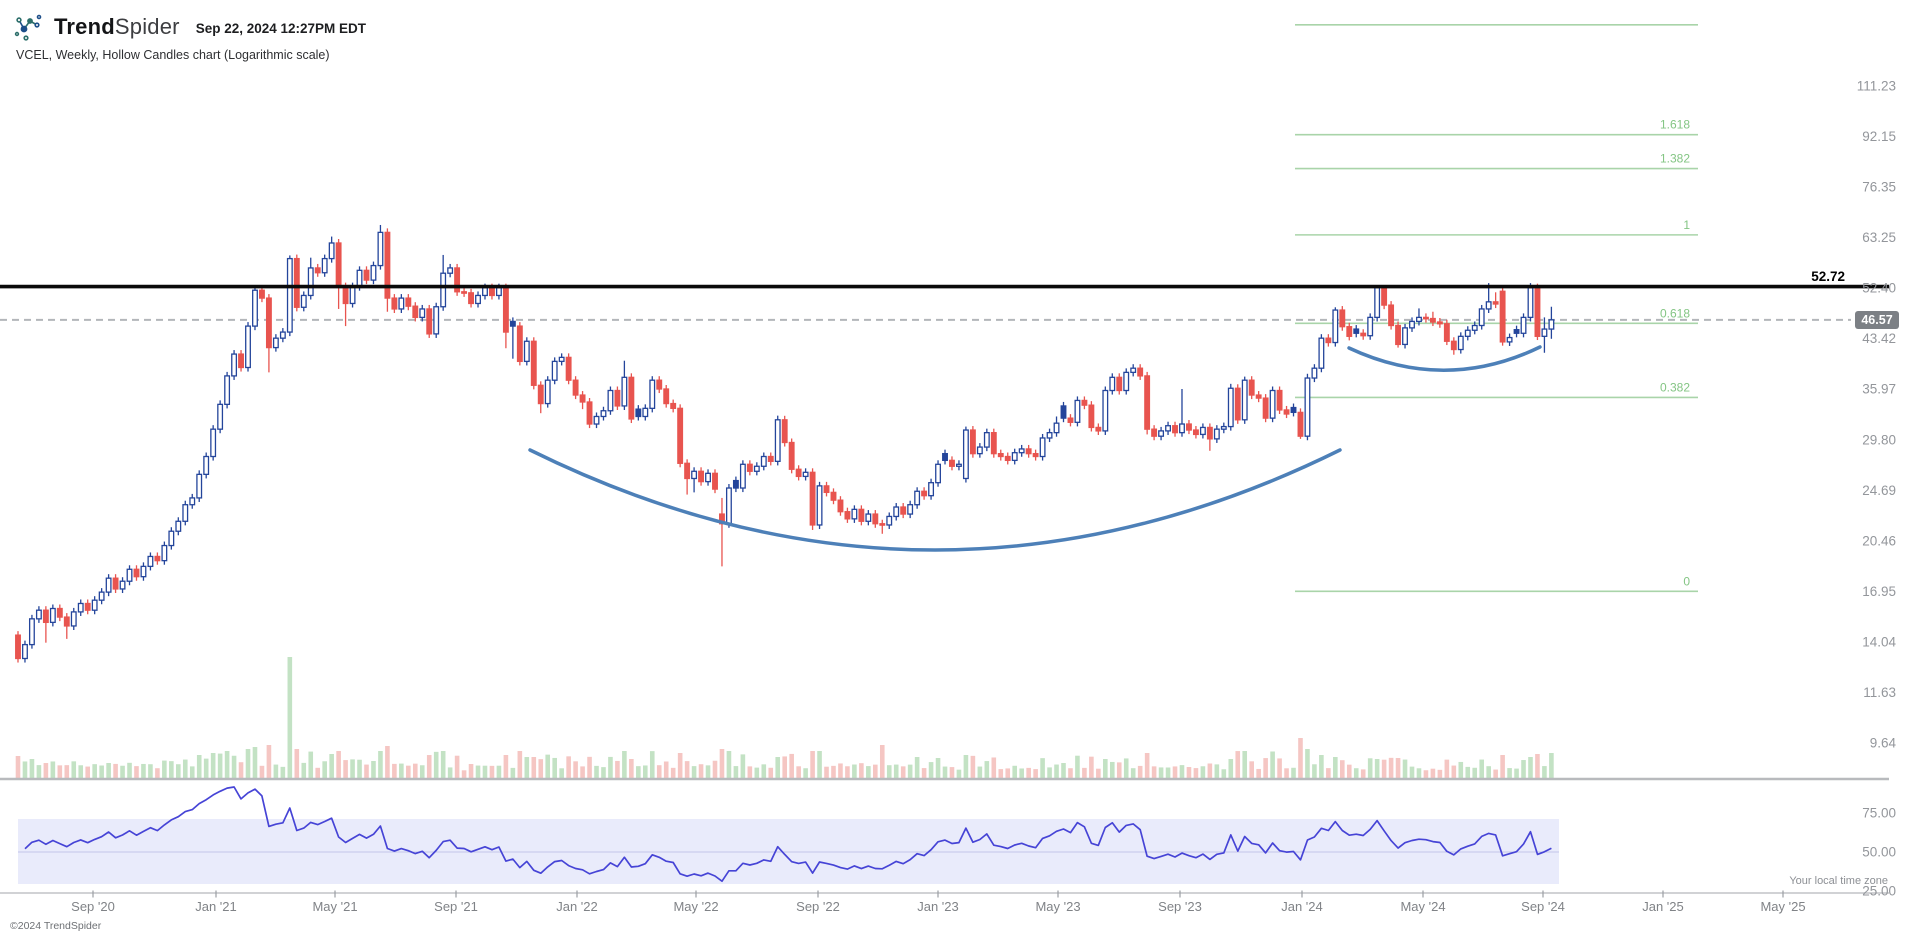  Describe the element at coordinates (216, 906) in the screenshot. I see `time-axis-label: Jan '21` at that location.